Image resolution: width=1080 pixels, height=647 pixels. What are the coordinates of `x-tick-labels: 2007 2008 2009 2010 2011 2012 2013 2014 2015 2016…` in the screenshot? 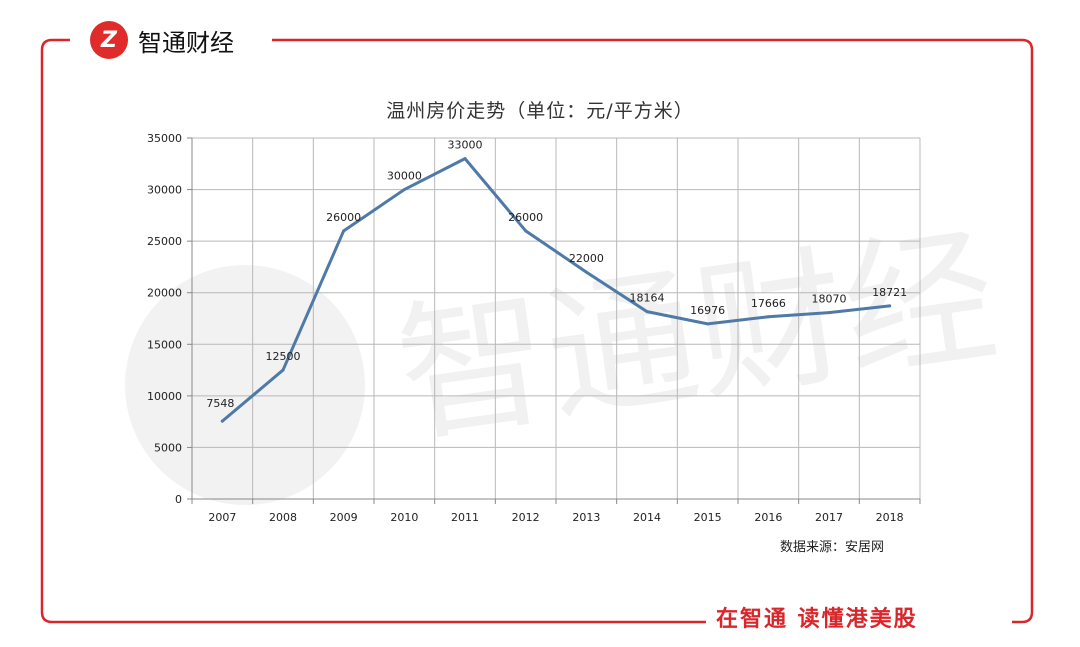 It's located at (555, 517).